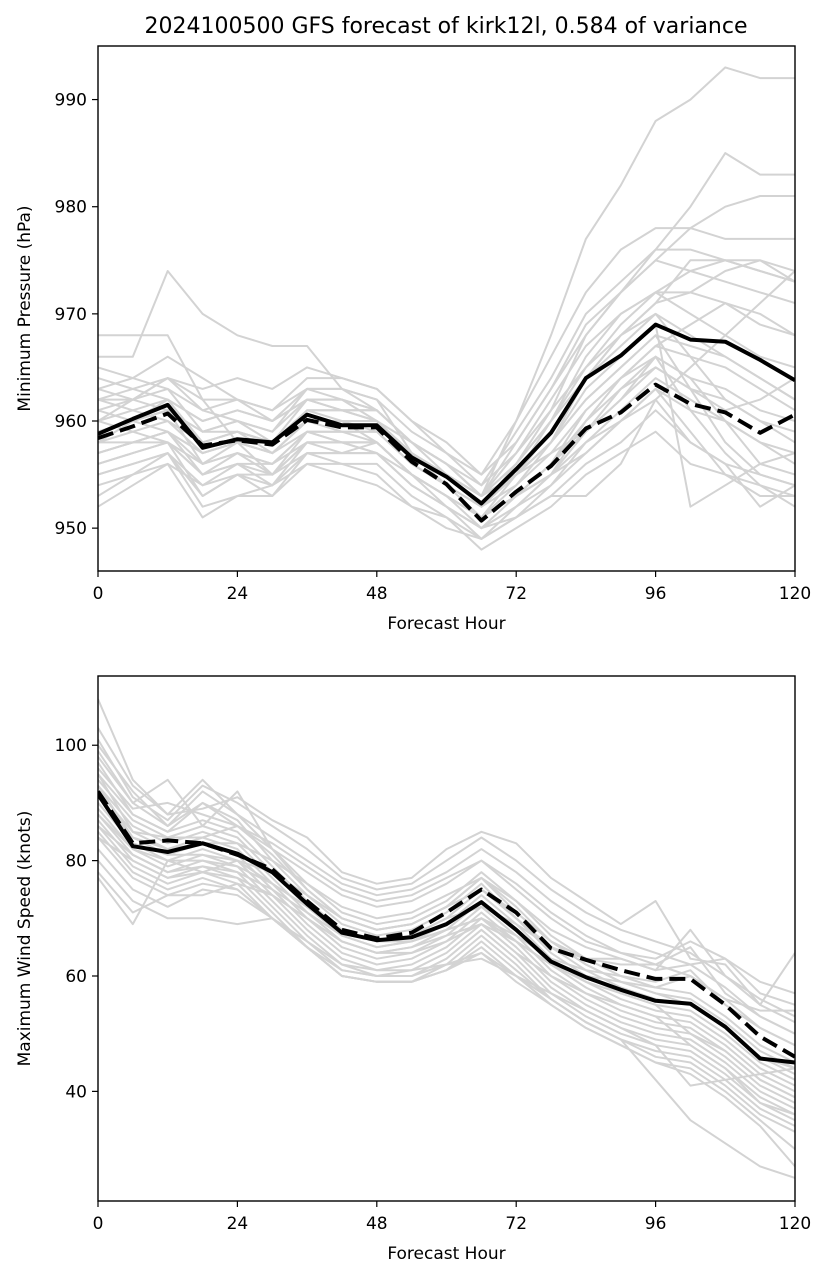 This screenshot has height=1279, width=830. What do you see at coordinates (76, 862) in the screenshot?
I see `wind-y-tick-label: 80` at bounding box center [76, 862].